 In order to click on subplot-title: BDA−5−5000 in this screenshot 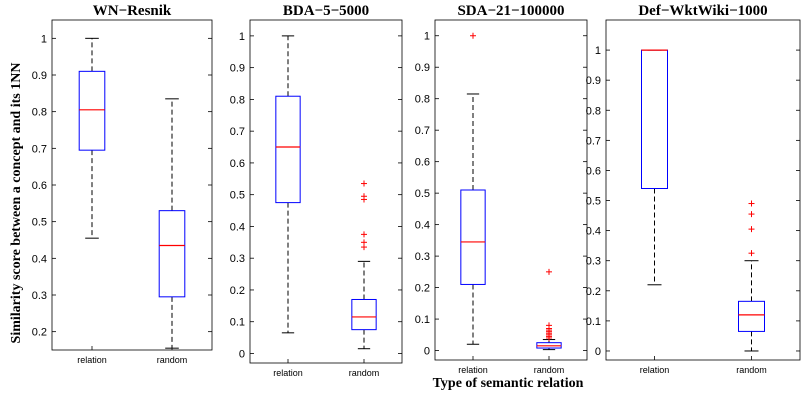, I will do `click(326, 11)`.